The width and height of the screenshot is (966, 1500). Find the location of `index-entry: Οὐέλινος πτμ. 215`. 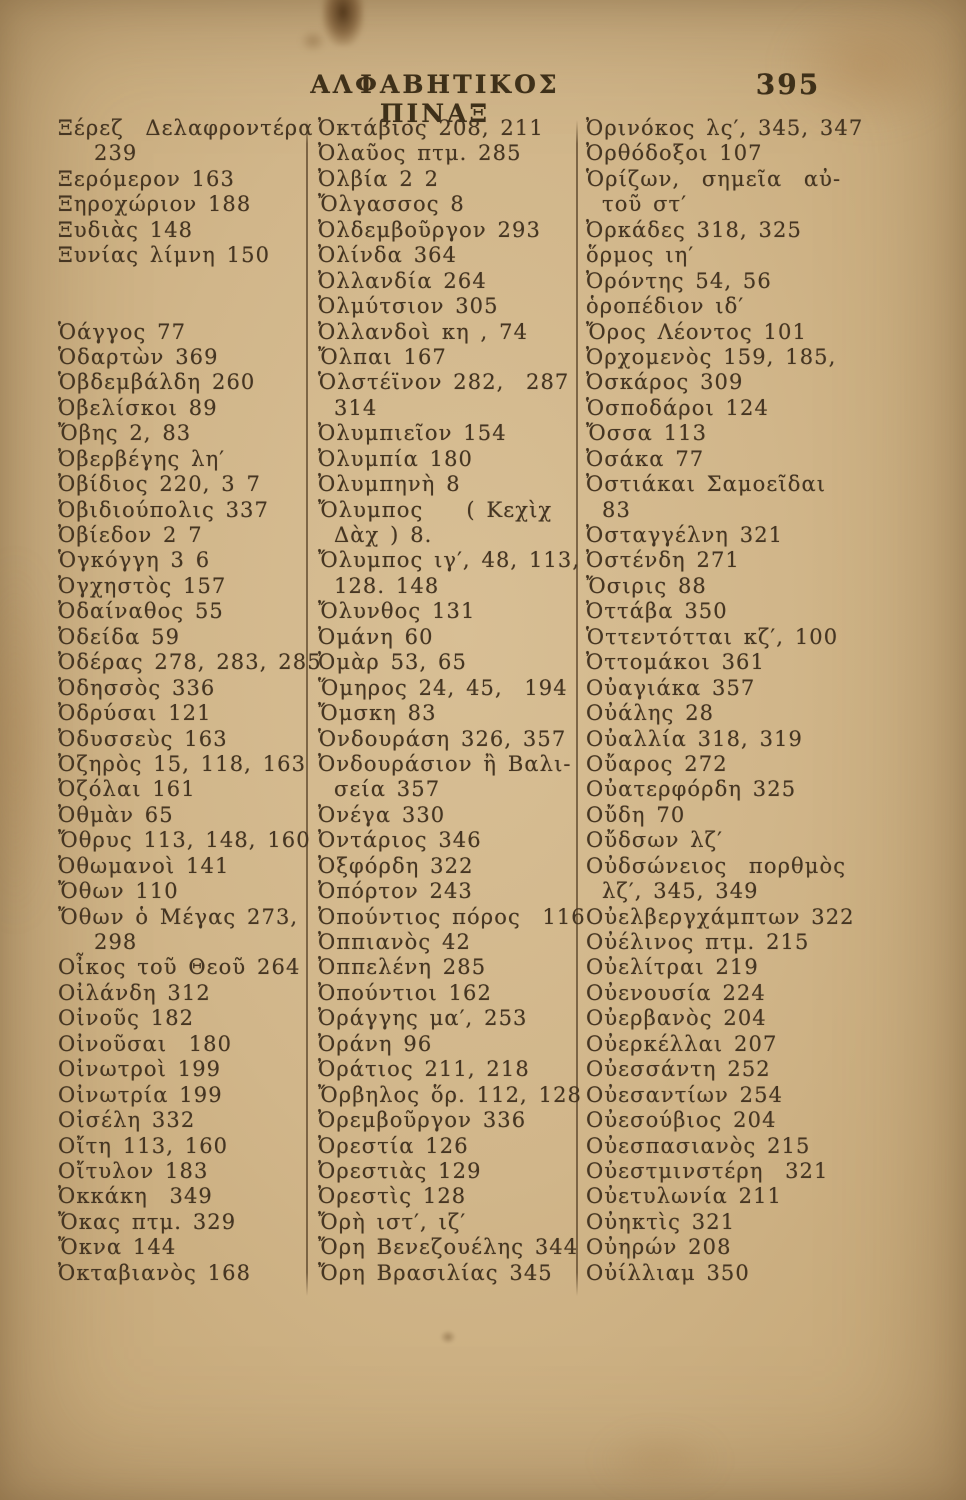

index-entry: Οὐέλινος πτμ. 215 is located at coordinates (698, 942).